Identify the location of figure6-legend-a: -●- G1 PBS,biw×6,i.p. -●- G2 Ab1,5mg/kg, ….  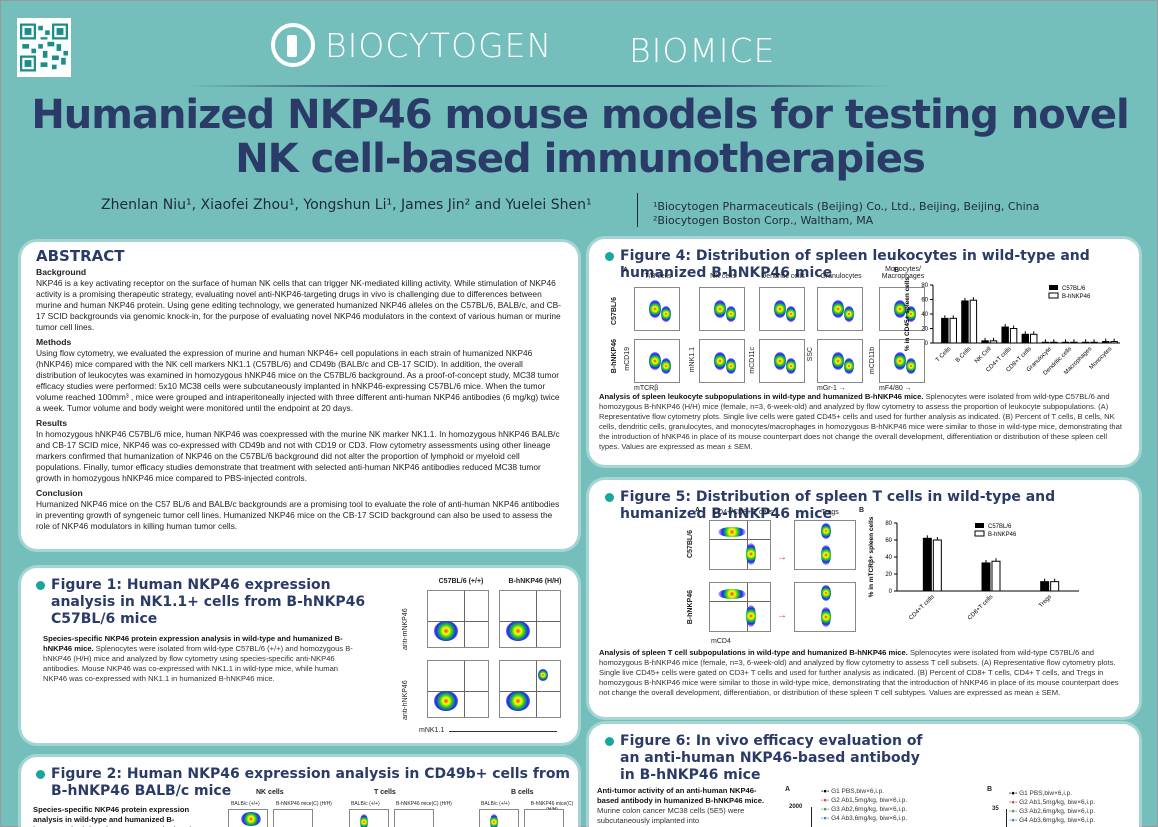
(864, 805).